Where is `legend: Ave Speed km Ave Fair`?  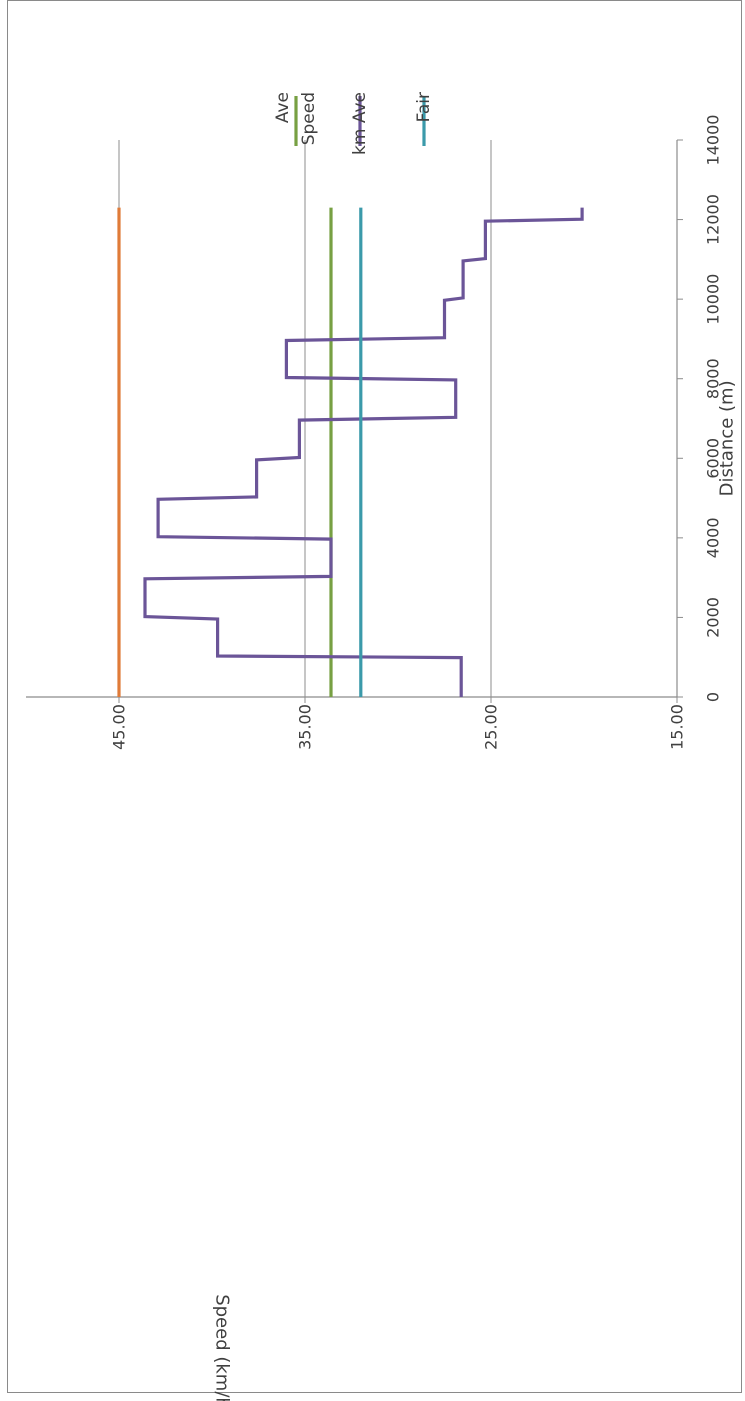 legend: Ave Speed km Ave Fair is located at coordinates (353, 123).